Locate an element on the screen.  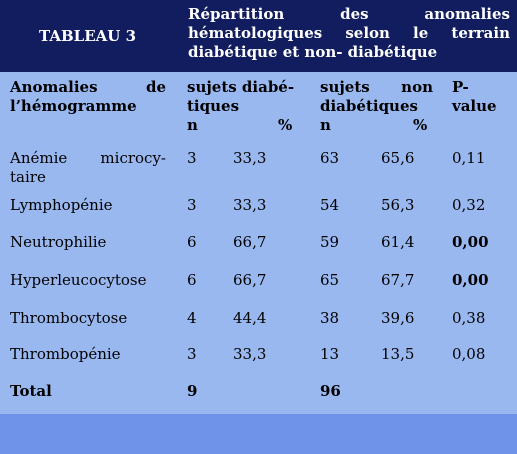
row-hyperleucocytose-label: Hyperleucocytose is located at coordinates (78, 280).